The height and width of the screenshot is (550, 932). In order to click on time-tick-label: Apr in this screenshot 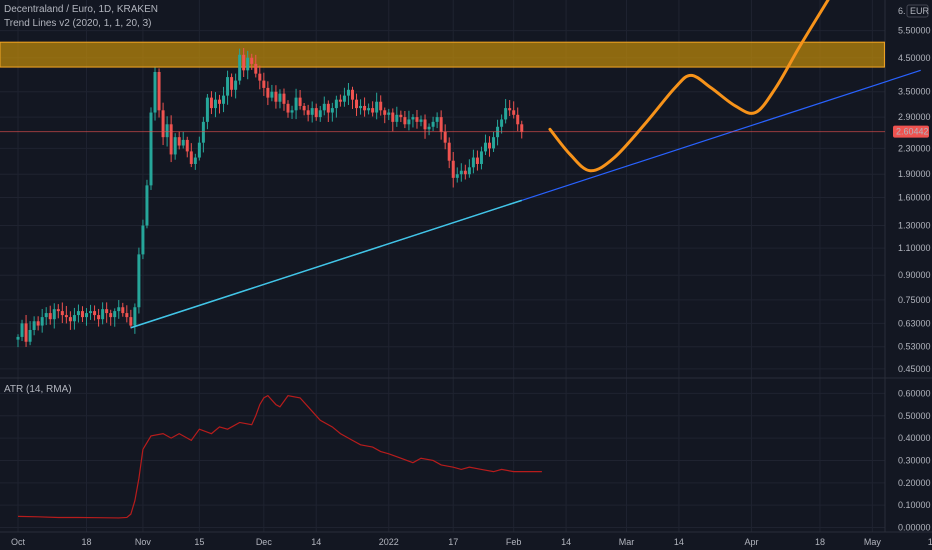, I will do `click(751, 542)`.